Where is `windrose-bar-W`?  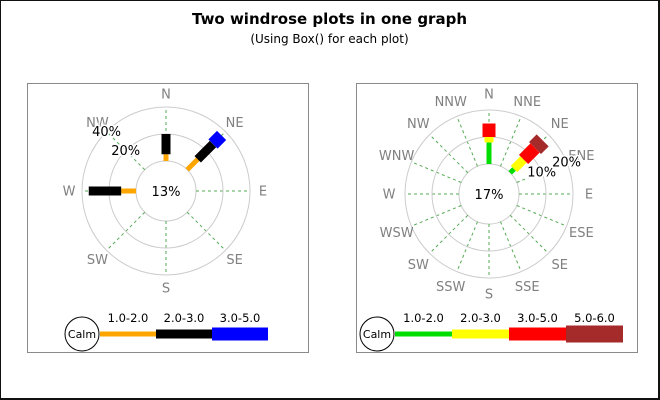
windrose-bar-W is located at coordinates (112, 191).